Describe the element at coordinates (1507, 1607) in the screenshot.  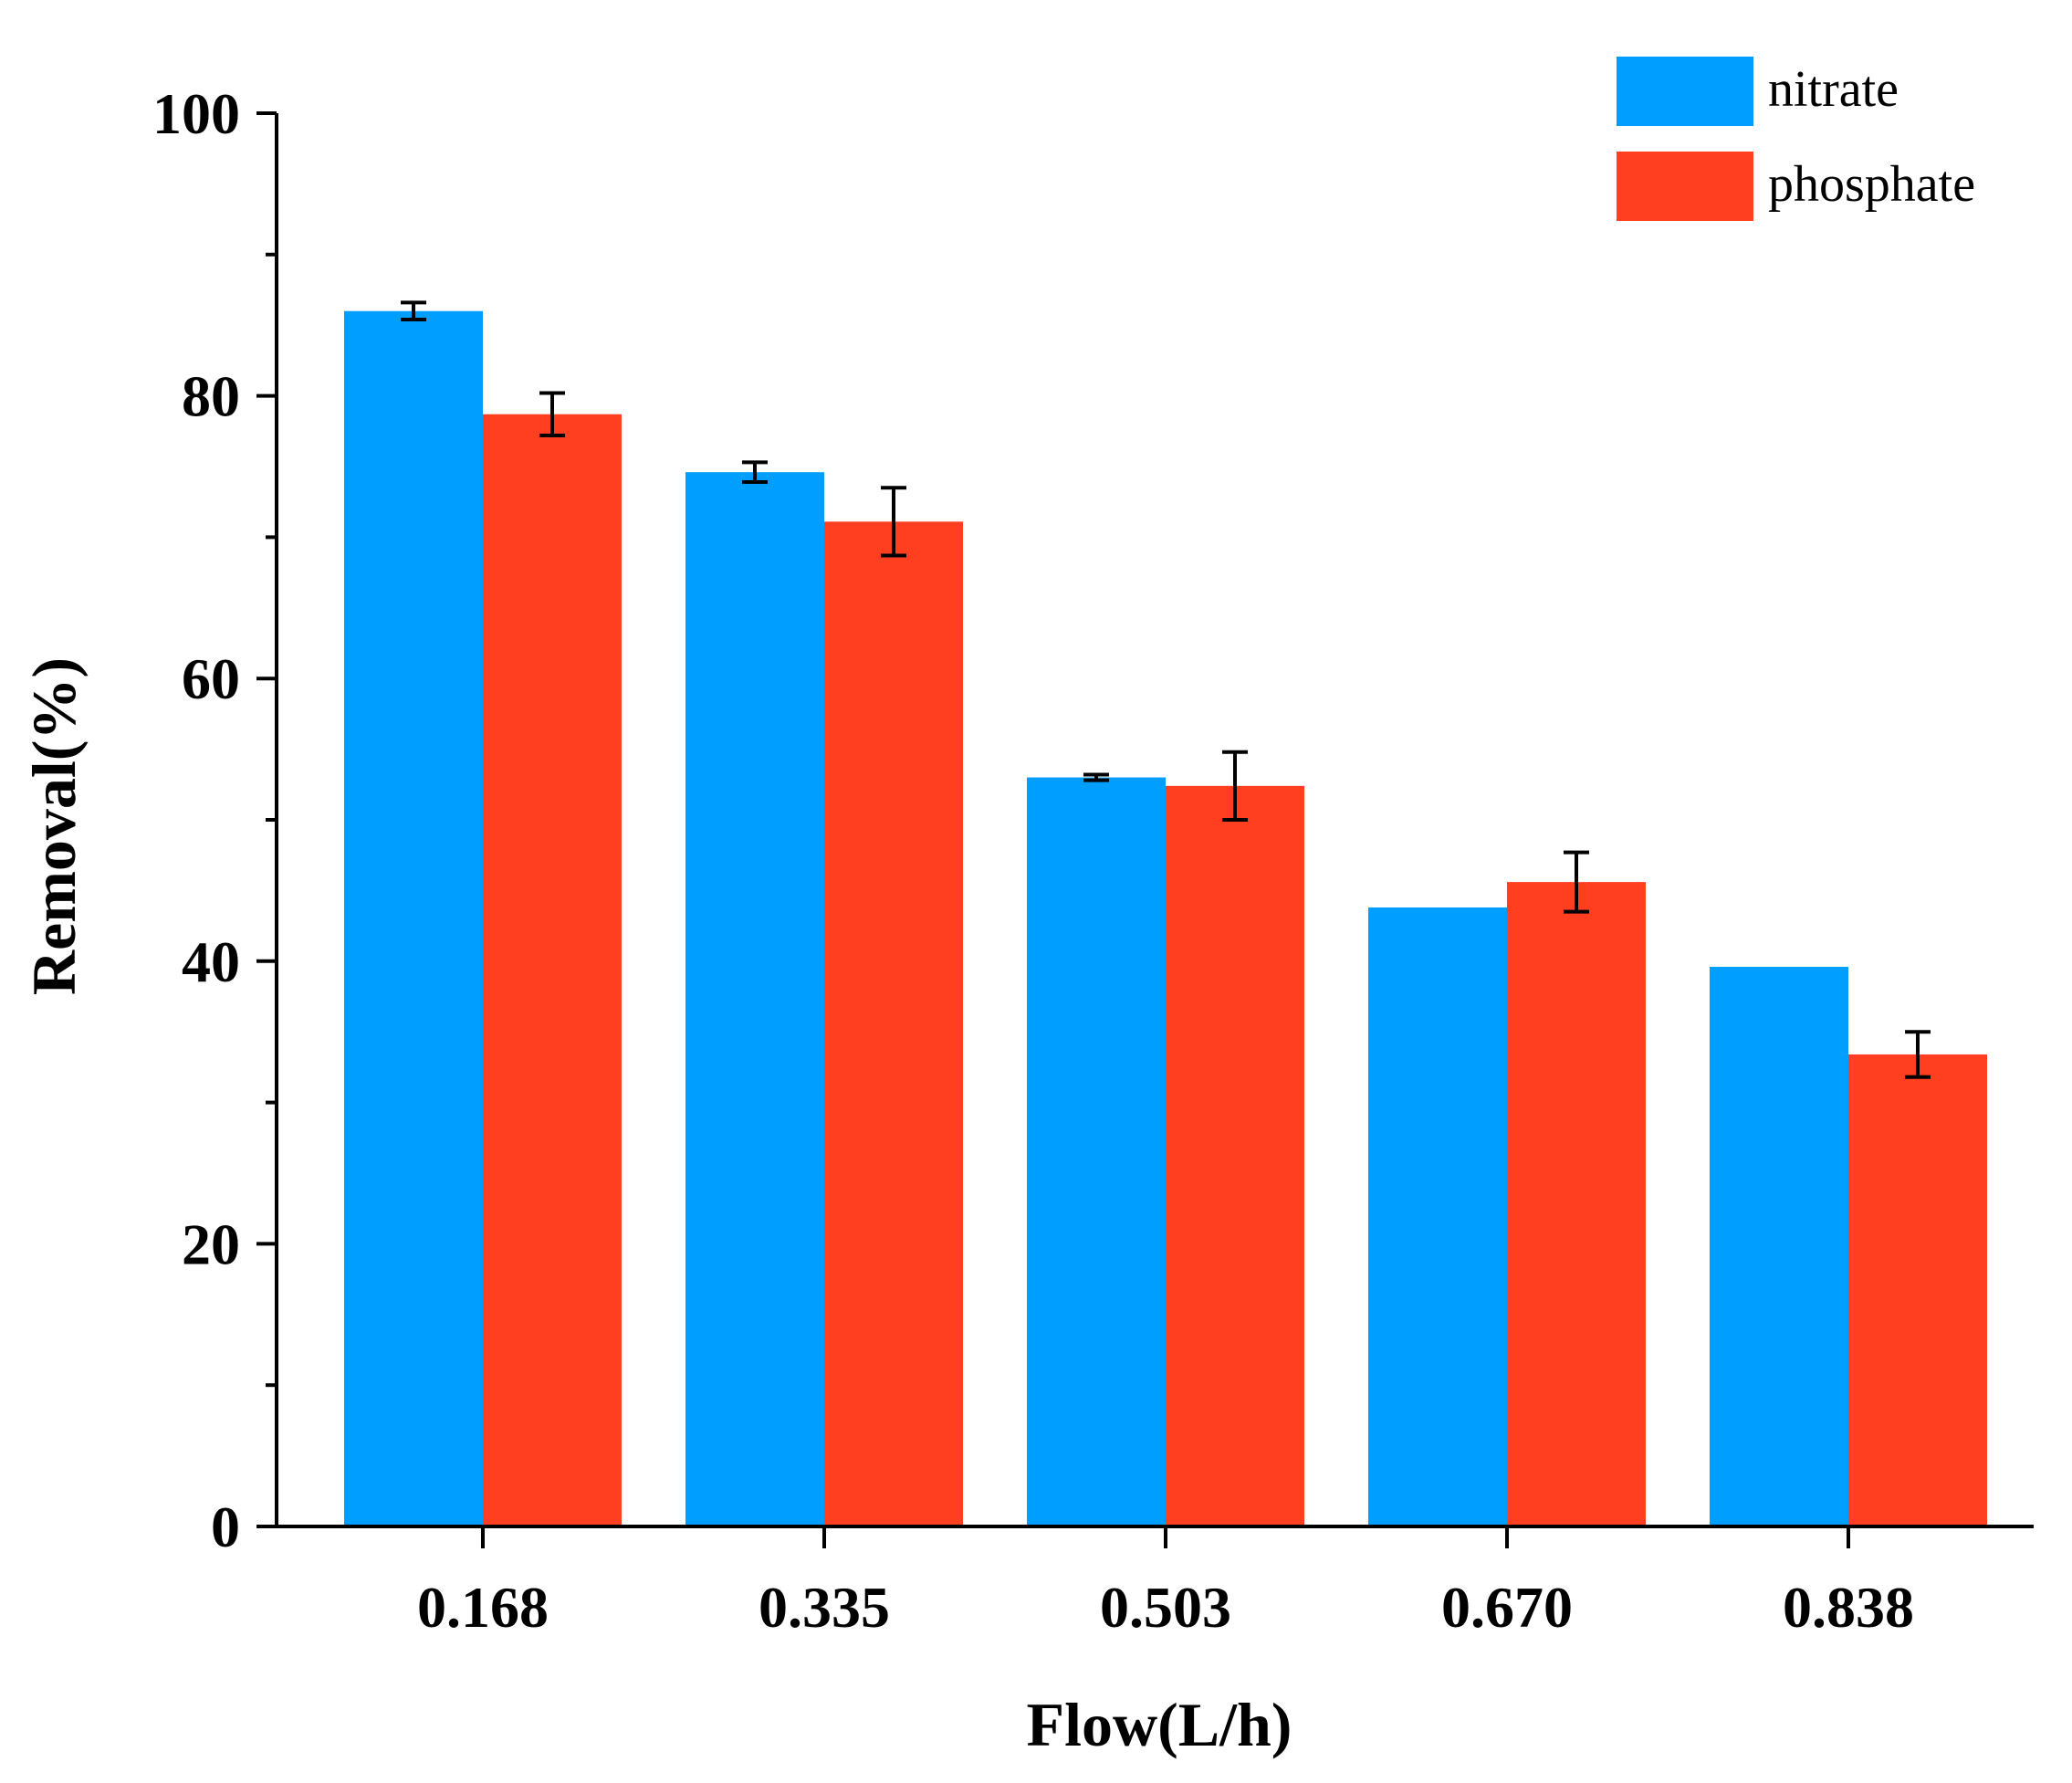
I see `x-tick-label: 0.670` at that location.